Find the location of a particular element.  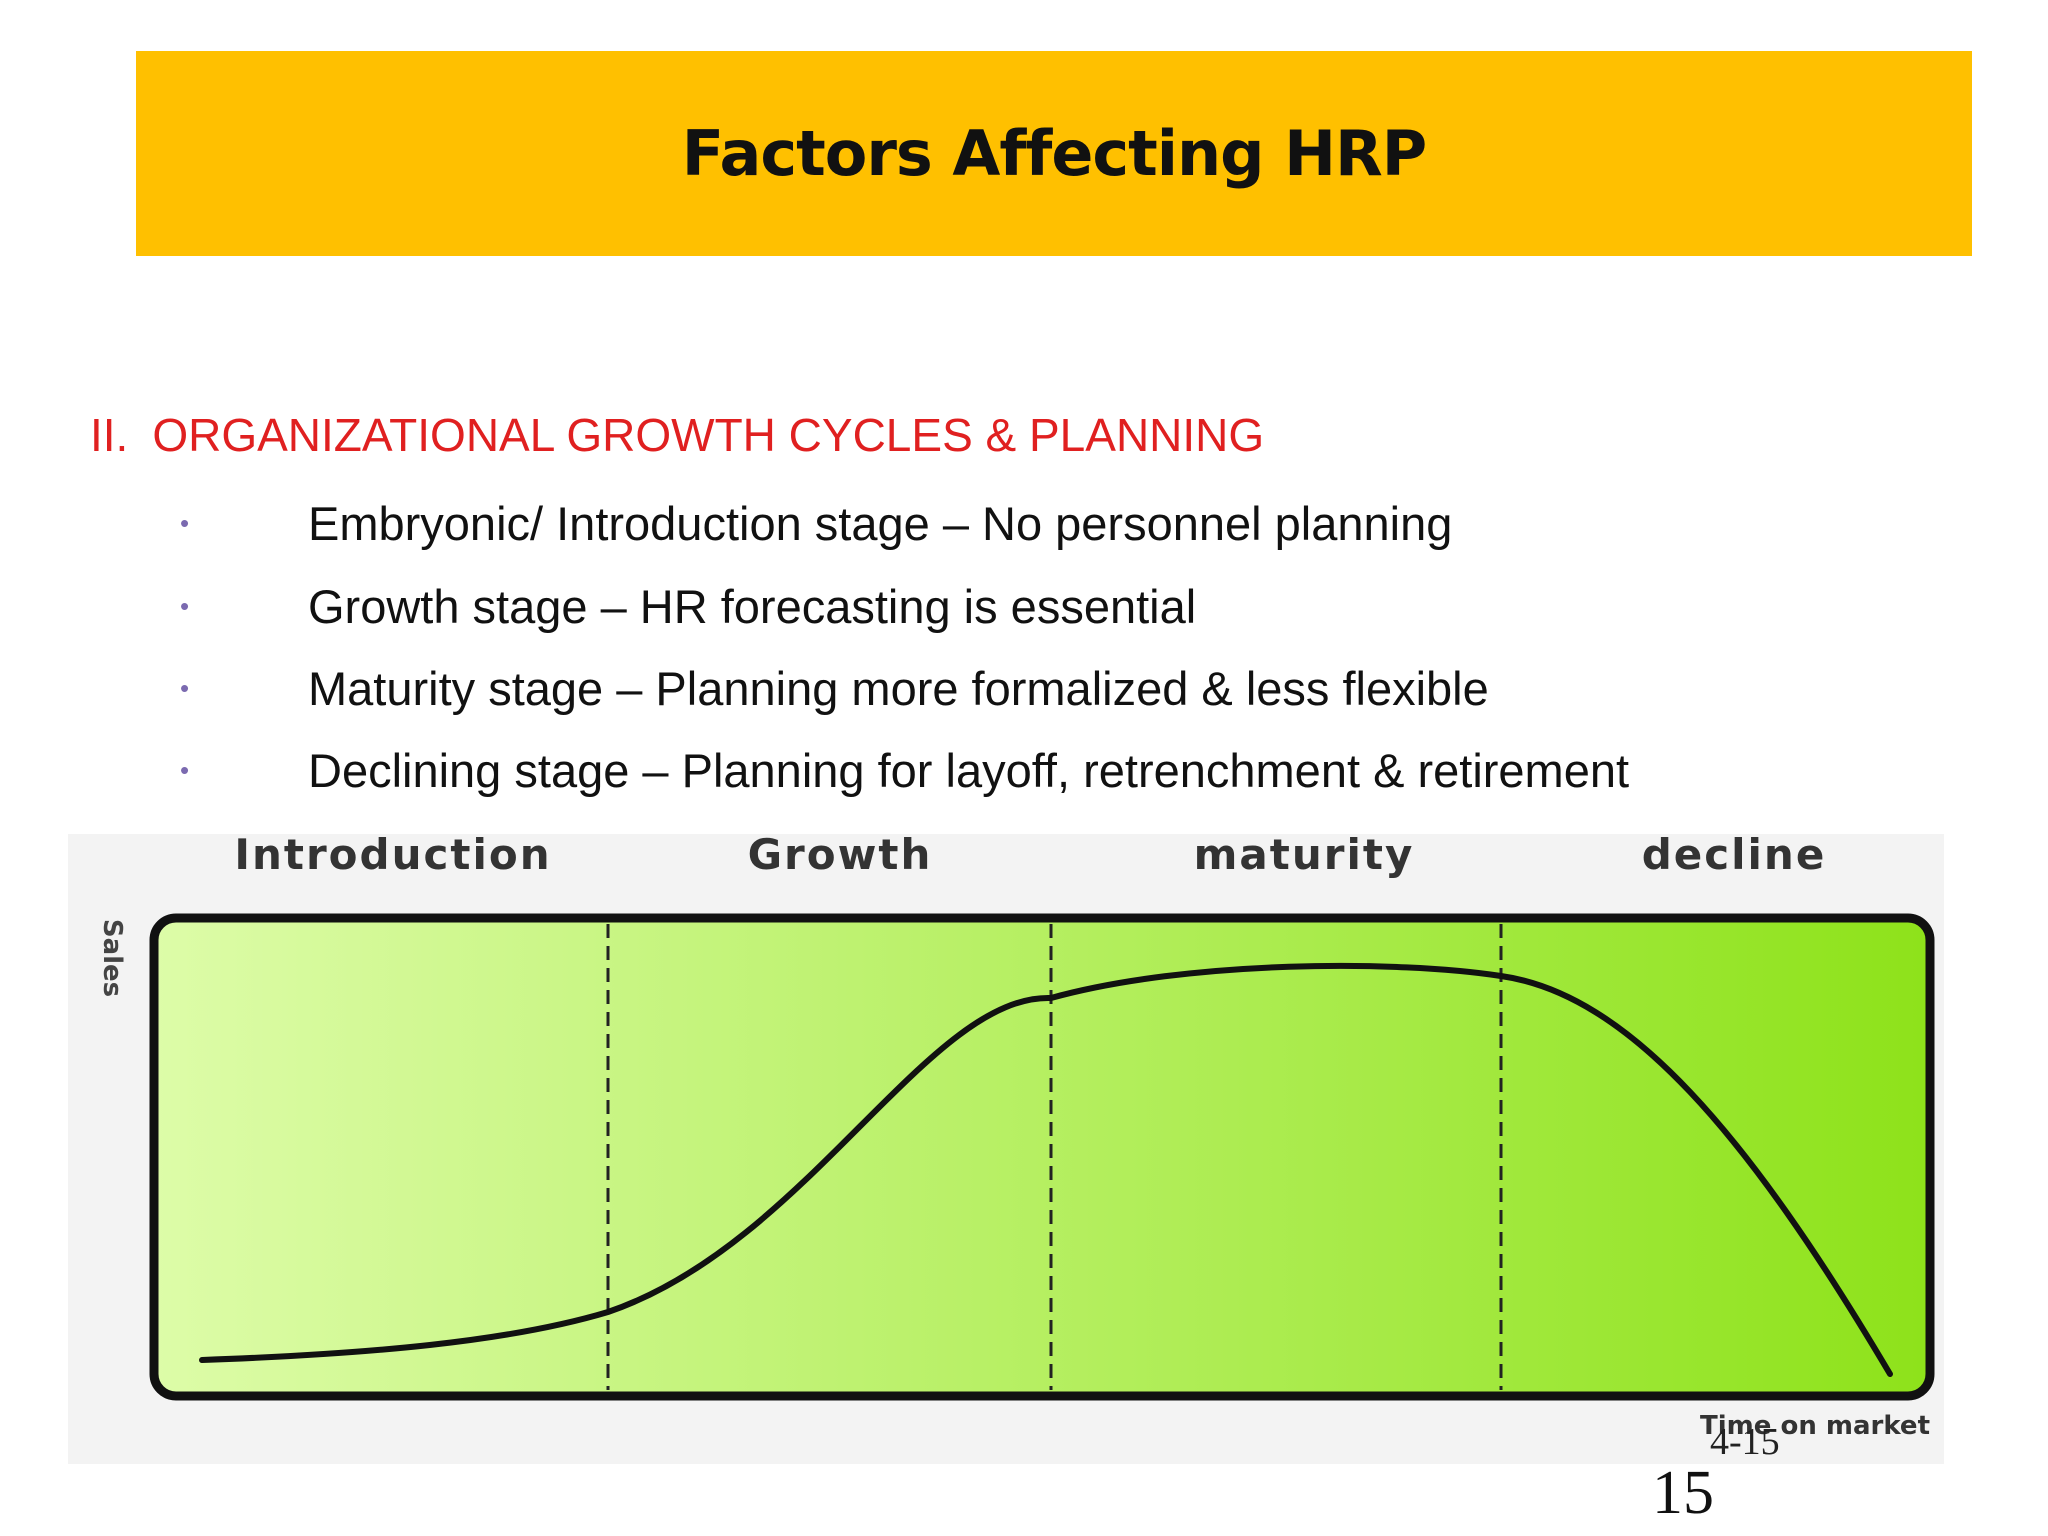

y-axis-label: Sales is located at coordinates (112, 958).